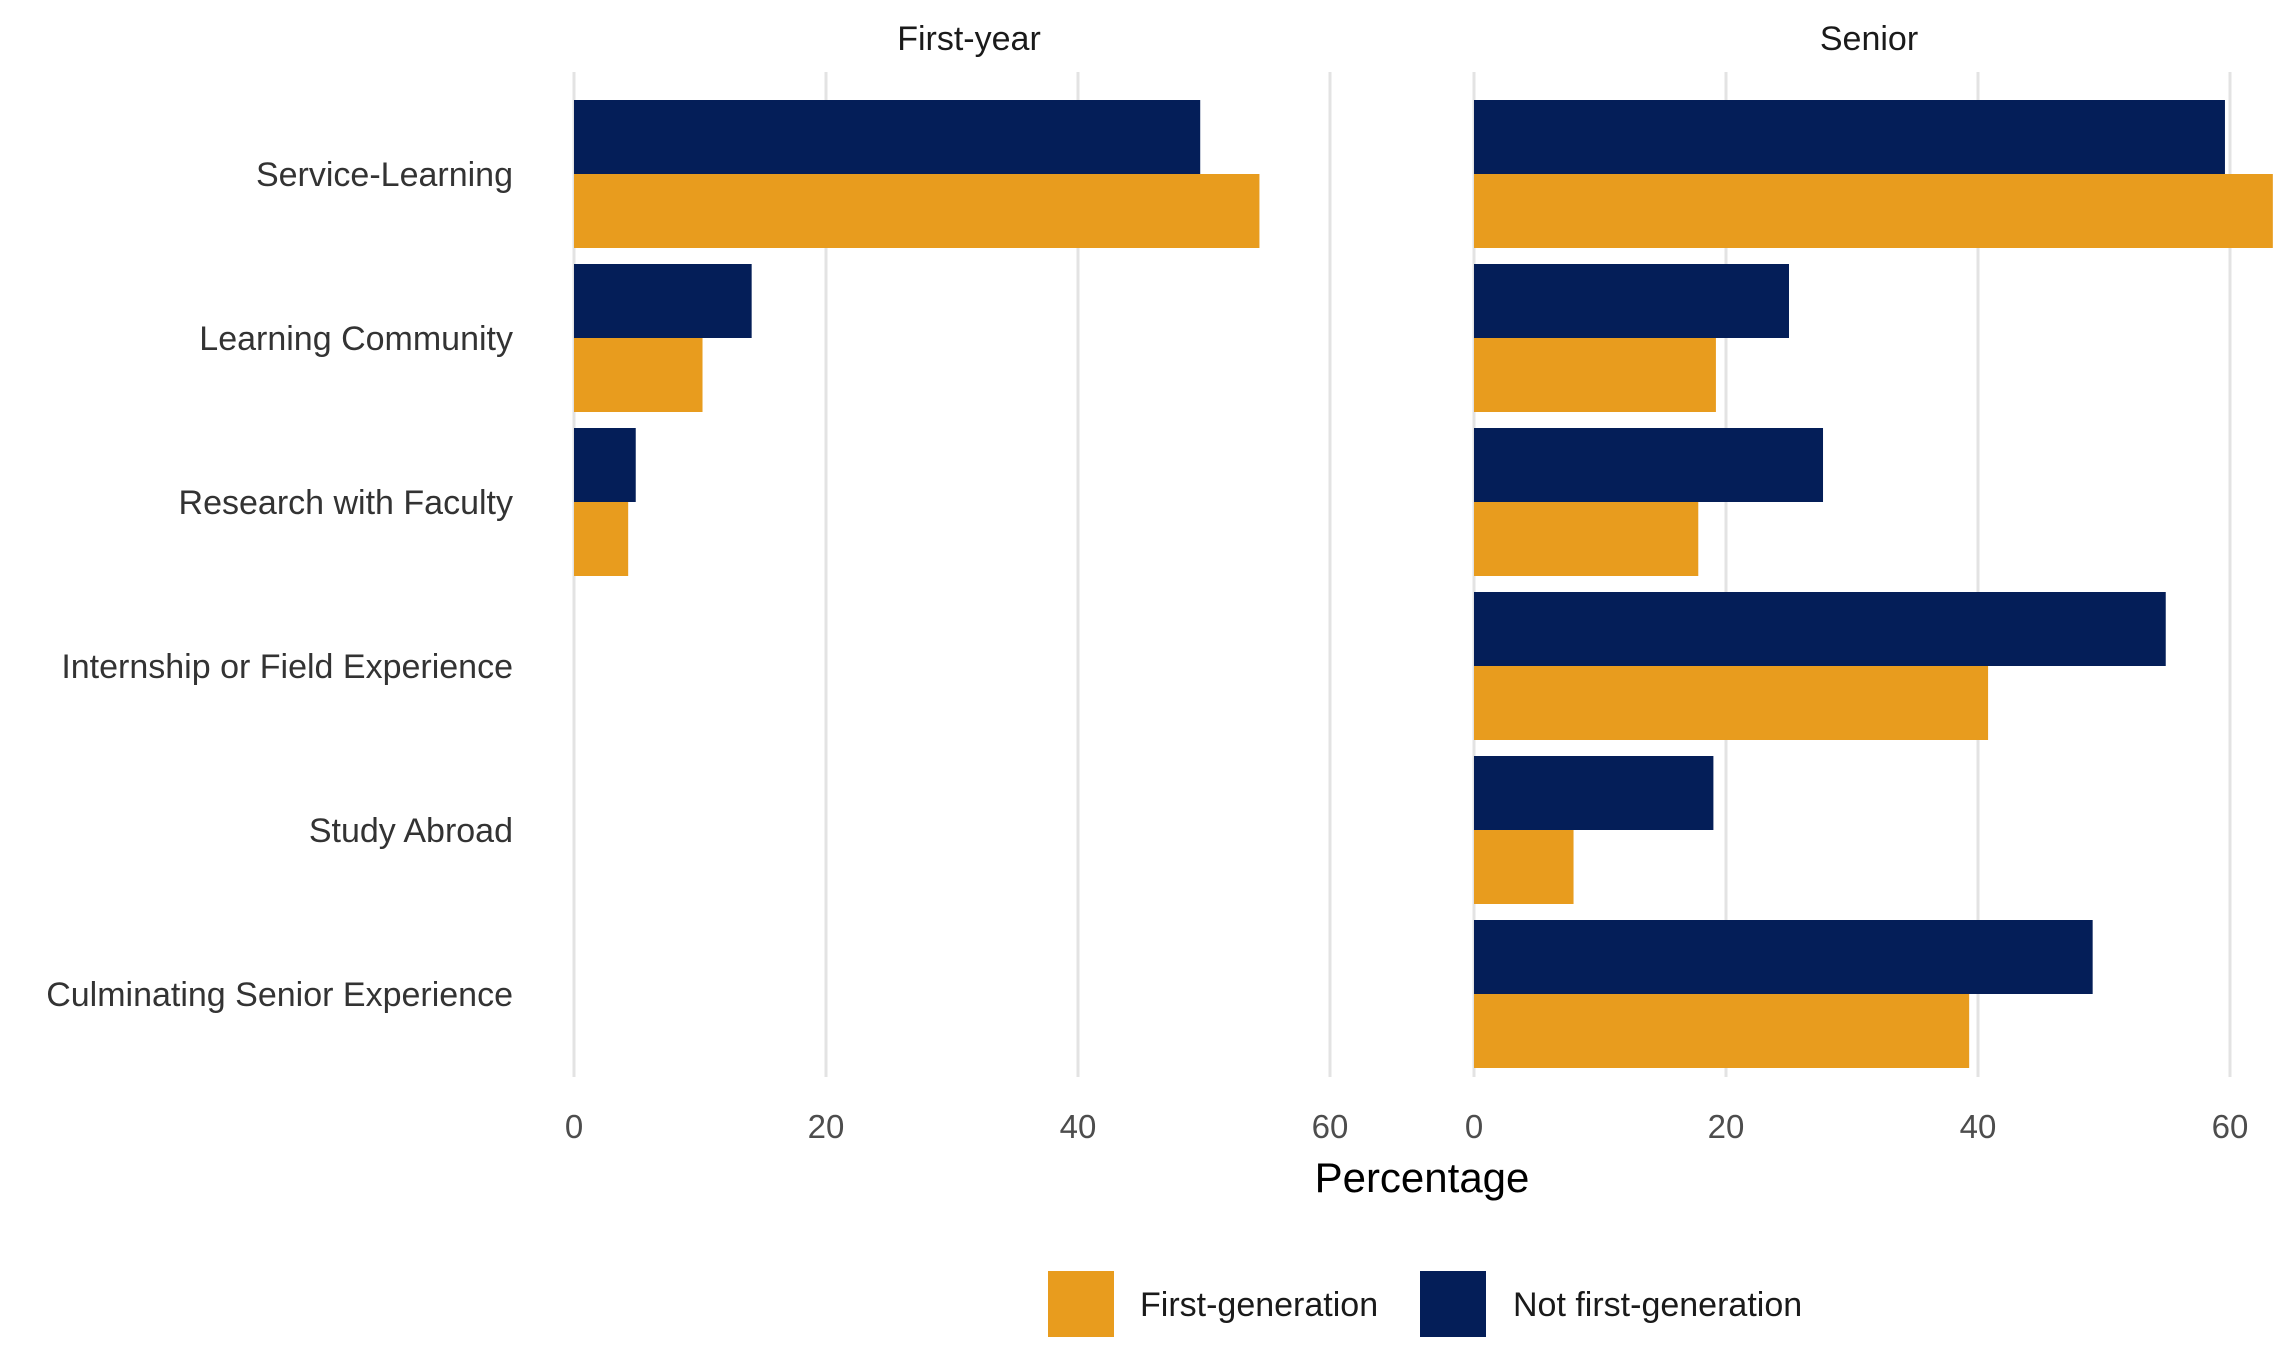 The width and height of the screenshot is (2292, 1357). I want to click on category-label: Study Abroad, so click(411, 831).